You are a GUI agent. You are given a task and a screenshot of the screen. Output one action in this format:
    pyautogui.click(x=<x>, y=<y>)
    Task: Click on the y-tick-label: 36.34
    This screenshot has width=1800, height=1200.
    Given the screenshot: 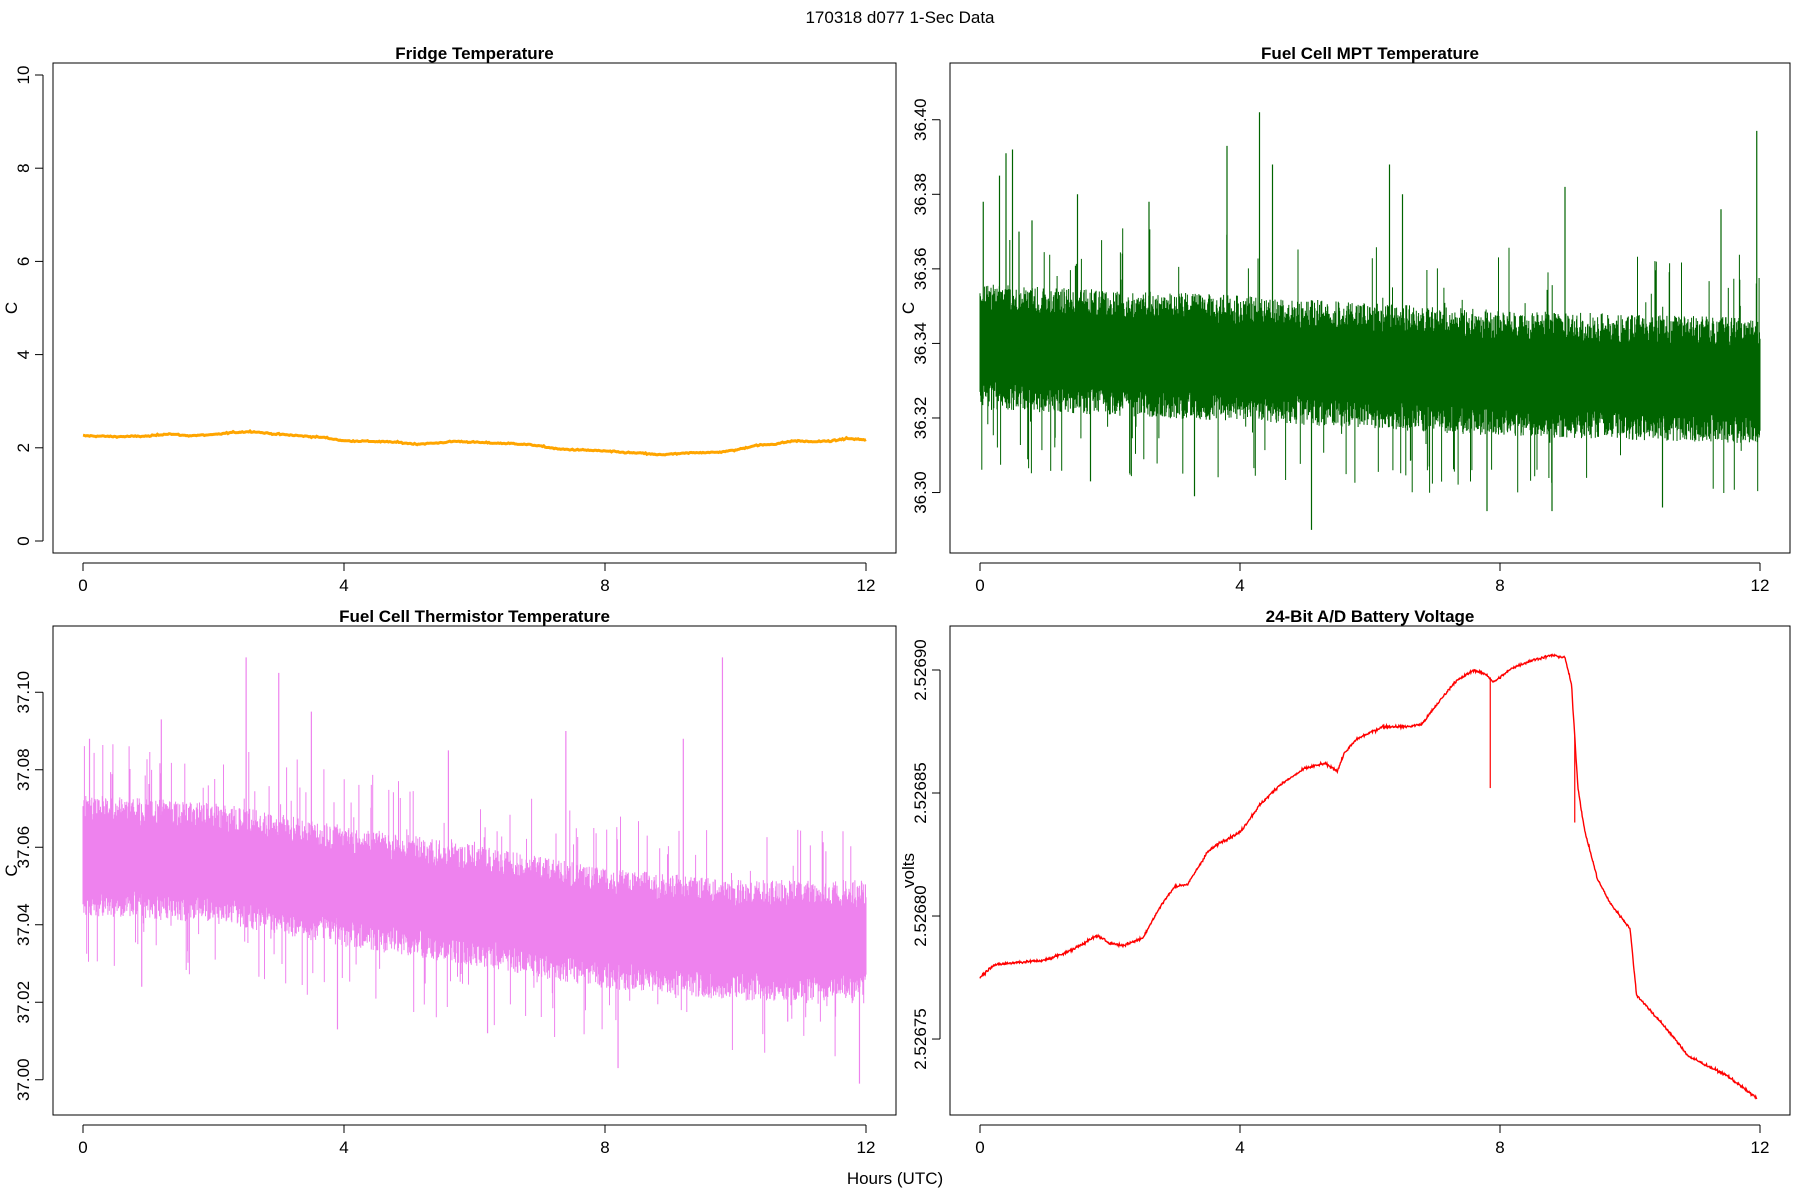 What is the action you would take?
    pyautogui.click(x=920, y=343)
    